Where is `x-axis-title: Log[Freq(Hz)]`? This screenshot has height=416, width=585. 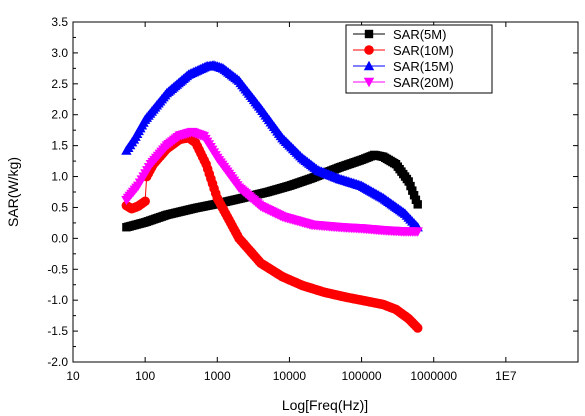
x-axis-title: Log[Freq(Hz)] is located at coordinates (325, 405).